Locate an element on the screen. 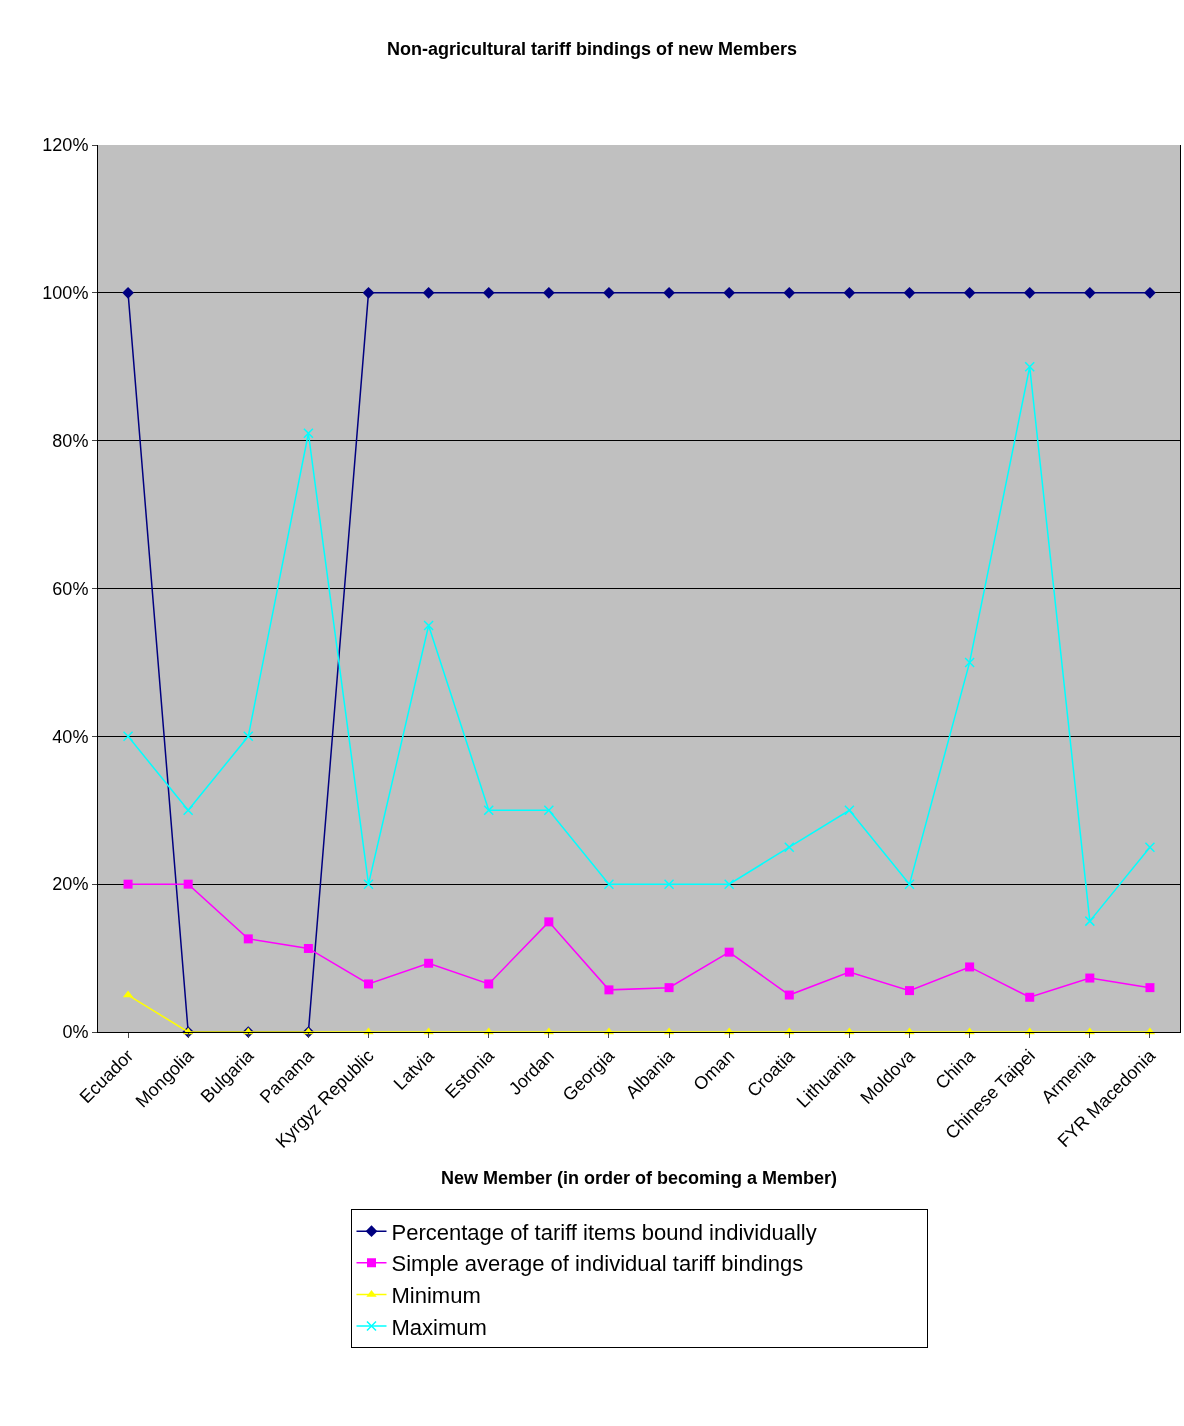 The width and height of the screenshot is (1184, 1426). legend-label: Minimum is located at coordinates (436, 1295).